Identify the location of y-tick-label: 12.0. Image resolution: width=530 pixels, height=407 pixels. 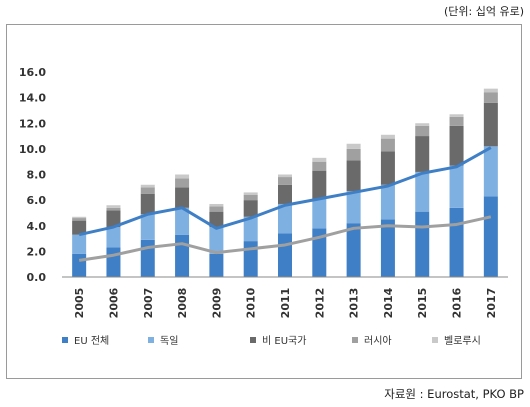
(32, 123).